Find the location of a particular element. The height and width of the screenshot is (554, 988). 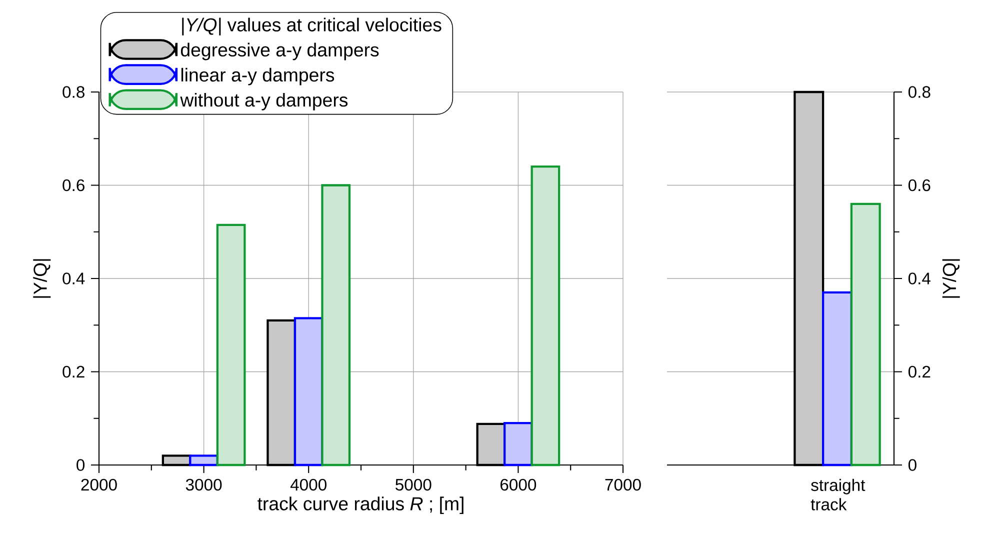

legend-label: linear a-y dampers is located at coordinates (257, 77).